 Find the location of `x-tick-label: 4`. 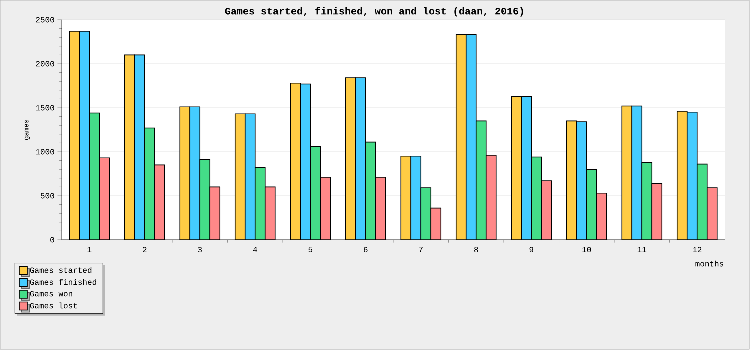

x-tick-label: 4 is located at coordinates (255, 249).